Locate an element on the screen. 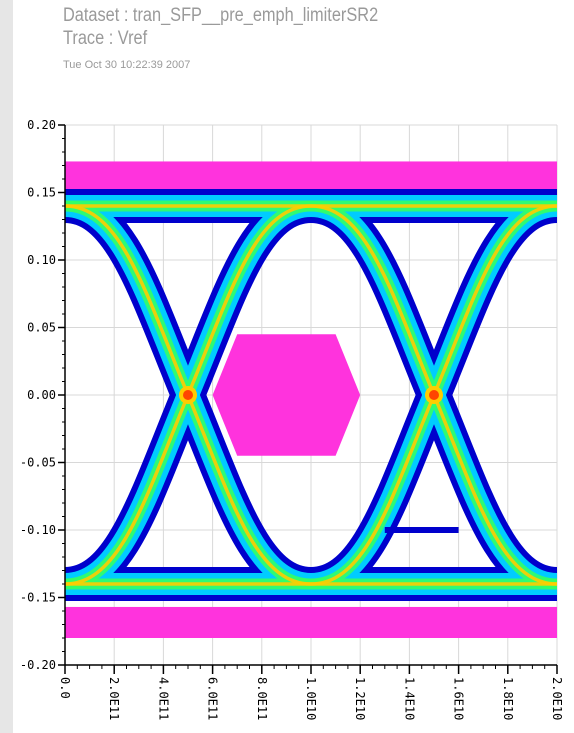 This screenshot has width=574, height=733. y-tick-label-3: 0.05 is located at coordinates (41, 328).